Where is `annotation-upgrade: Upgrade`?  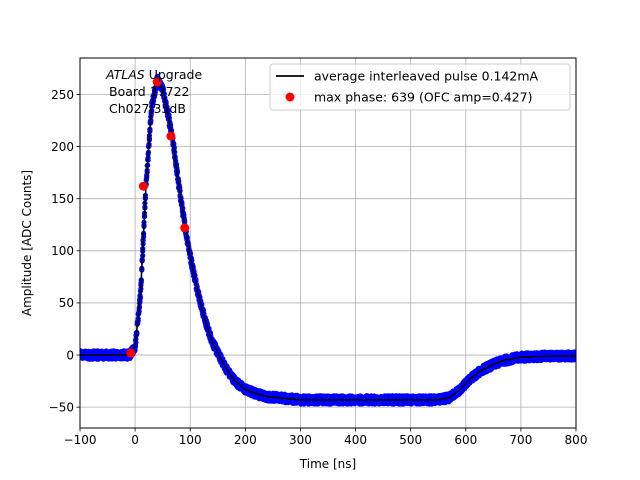
annotation-upgrade: Upgrade is located at coordinates (174, 74).